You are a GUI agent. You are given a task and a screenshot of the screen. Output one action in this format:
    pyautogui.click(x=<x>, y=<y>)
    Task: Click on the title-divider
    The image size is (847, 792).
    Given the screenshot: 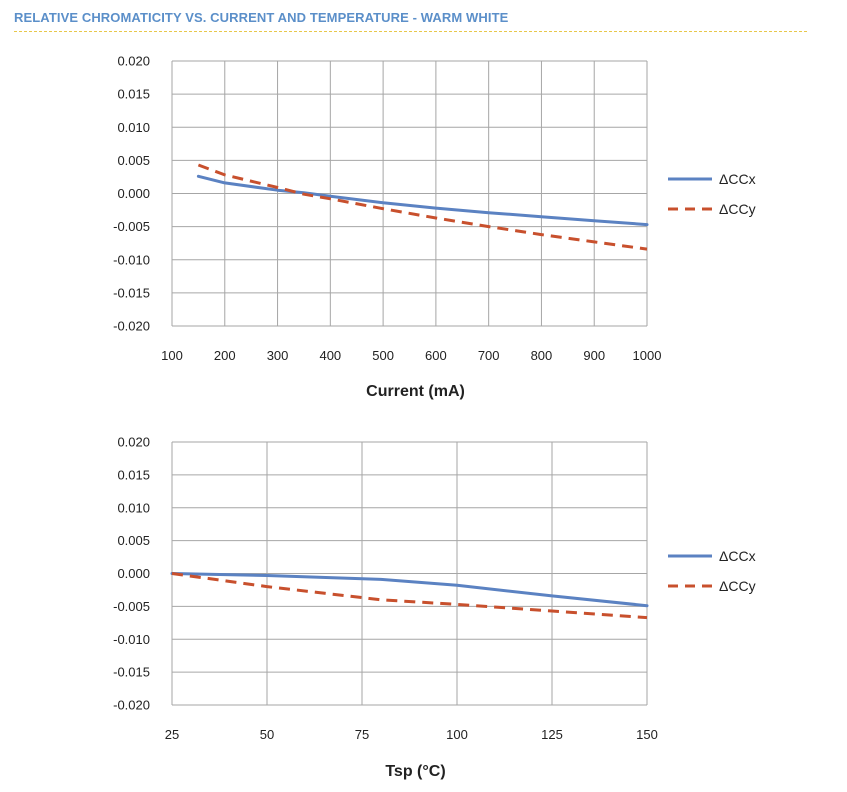 What is the action you would take?
    pyautogui.click(x=410, y=31)
    